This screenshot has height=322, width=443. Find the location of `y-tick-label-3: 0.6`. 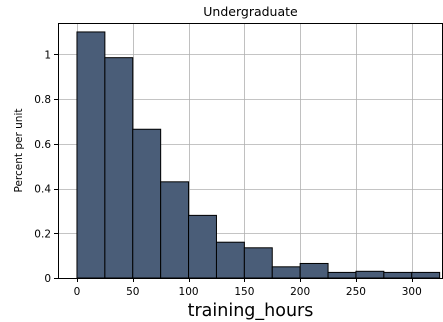

y-tick-label-3: 0.6 is located at coordinates (42, 145).